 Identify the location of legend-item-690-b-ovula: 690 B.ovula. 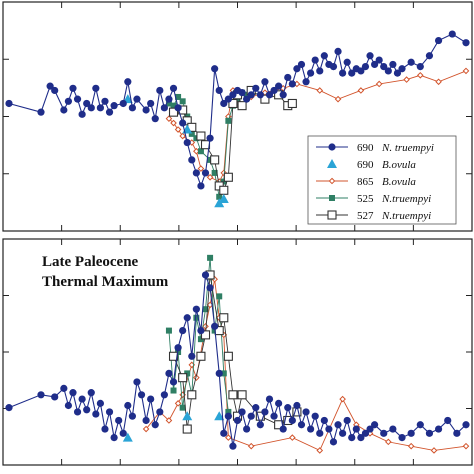
(371, 165).